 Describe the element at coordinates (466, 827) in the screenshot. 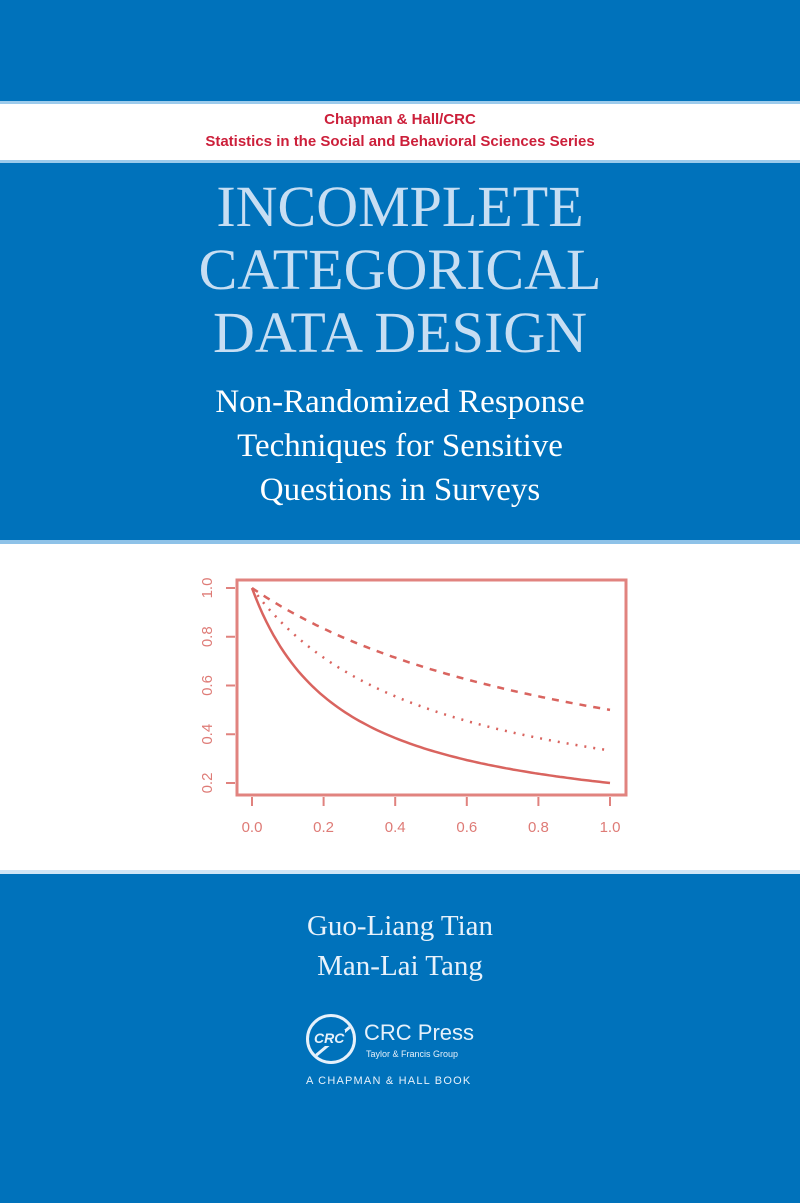

I see `x-tick-label: 0.6` at that location.